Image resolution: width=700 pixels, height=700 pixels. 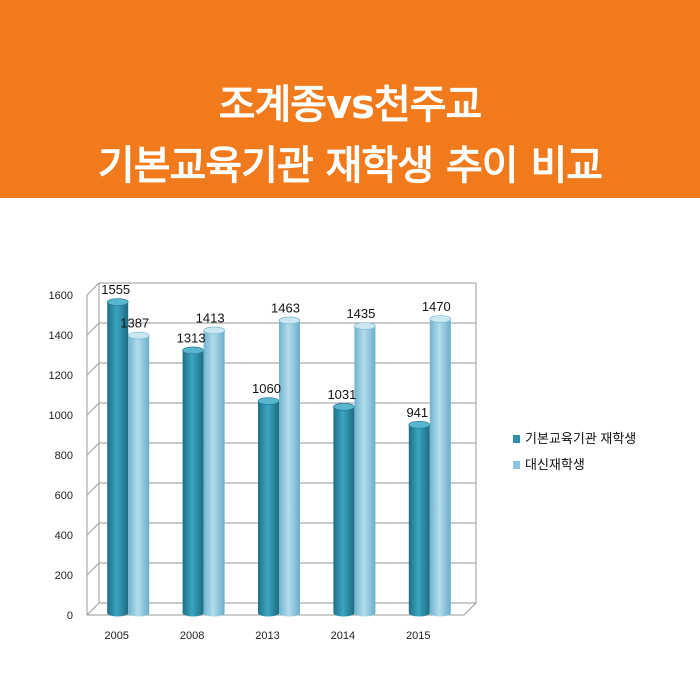 I want to click on x-tick-label: 2008, so click(x=192, y=636).